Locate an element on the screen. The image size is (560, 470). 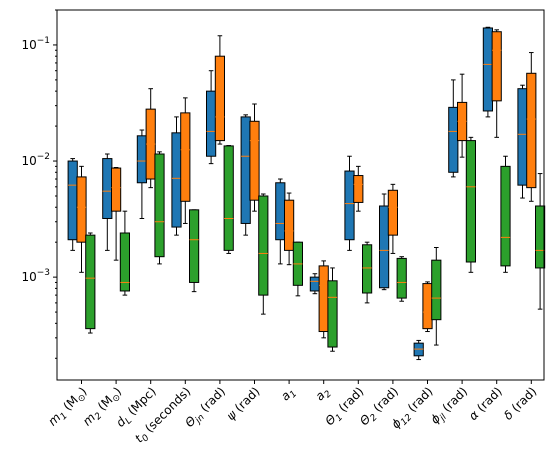
x-tick-label: α (rad) is located at coordinates (485, 403).